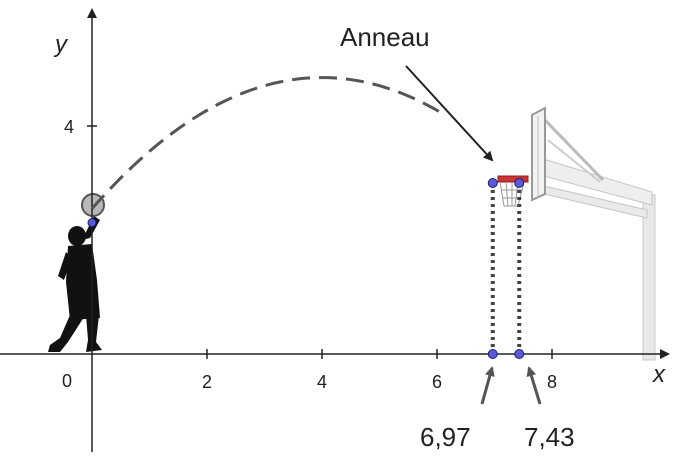 The image size is (676, 461). Describe the element at coordinates (576, 233) in the screenshot. I see `basketball-hoop-icon` at that location.